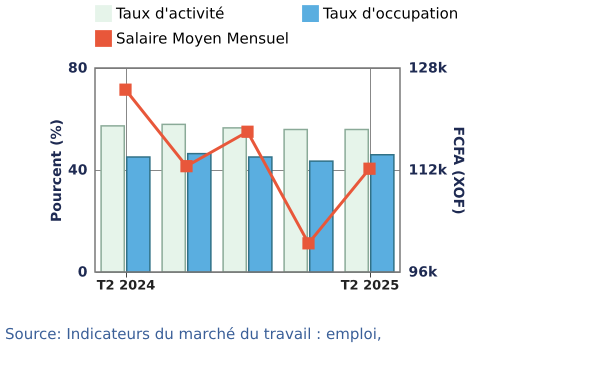 Image resolution: width=600 pixels, height=372 pixels. I want to click on y-tick-label: 0, so click(83, 272).